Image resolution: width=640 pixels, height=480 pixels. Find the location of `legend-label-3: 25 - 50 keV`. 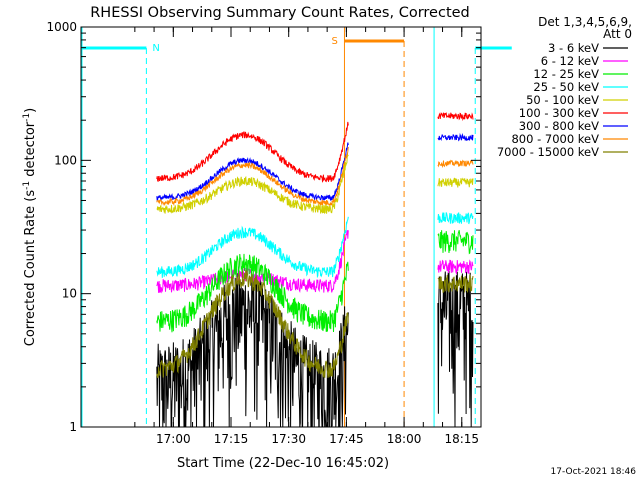

legend-label-3: 25 - 50 keV is located at coordinates (566, 87).